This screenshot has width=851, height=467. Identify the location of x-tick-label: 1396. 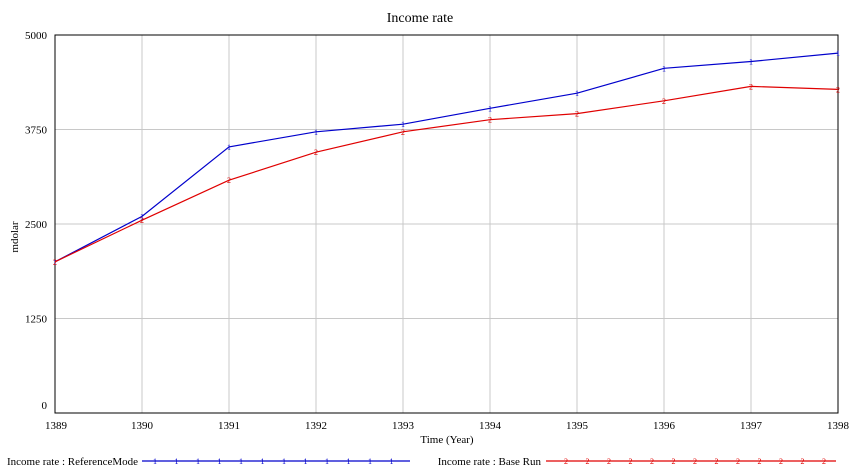
(664, 426).